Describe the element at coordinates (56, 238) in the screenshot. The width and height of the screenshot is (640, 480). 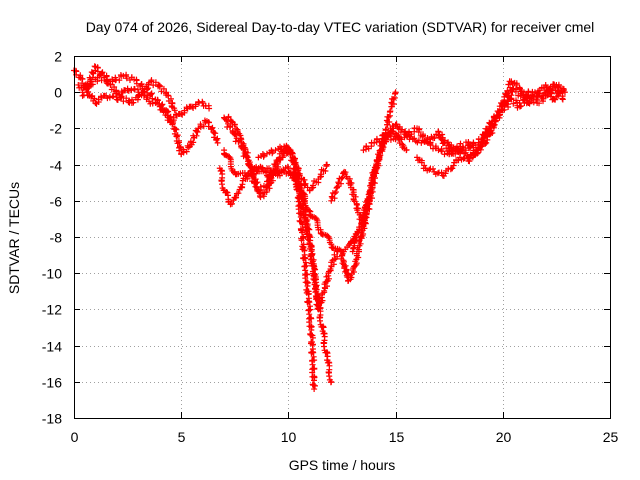
I see `y-tick-label: -8` at that location.